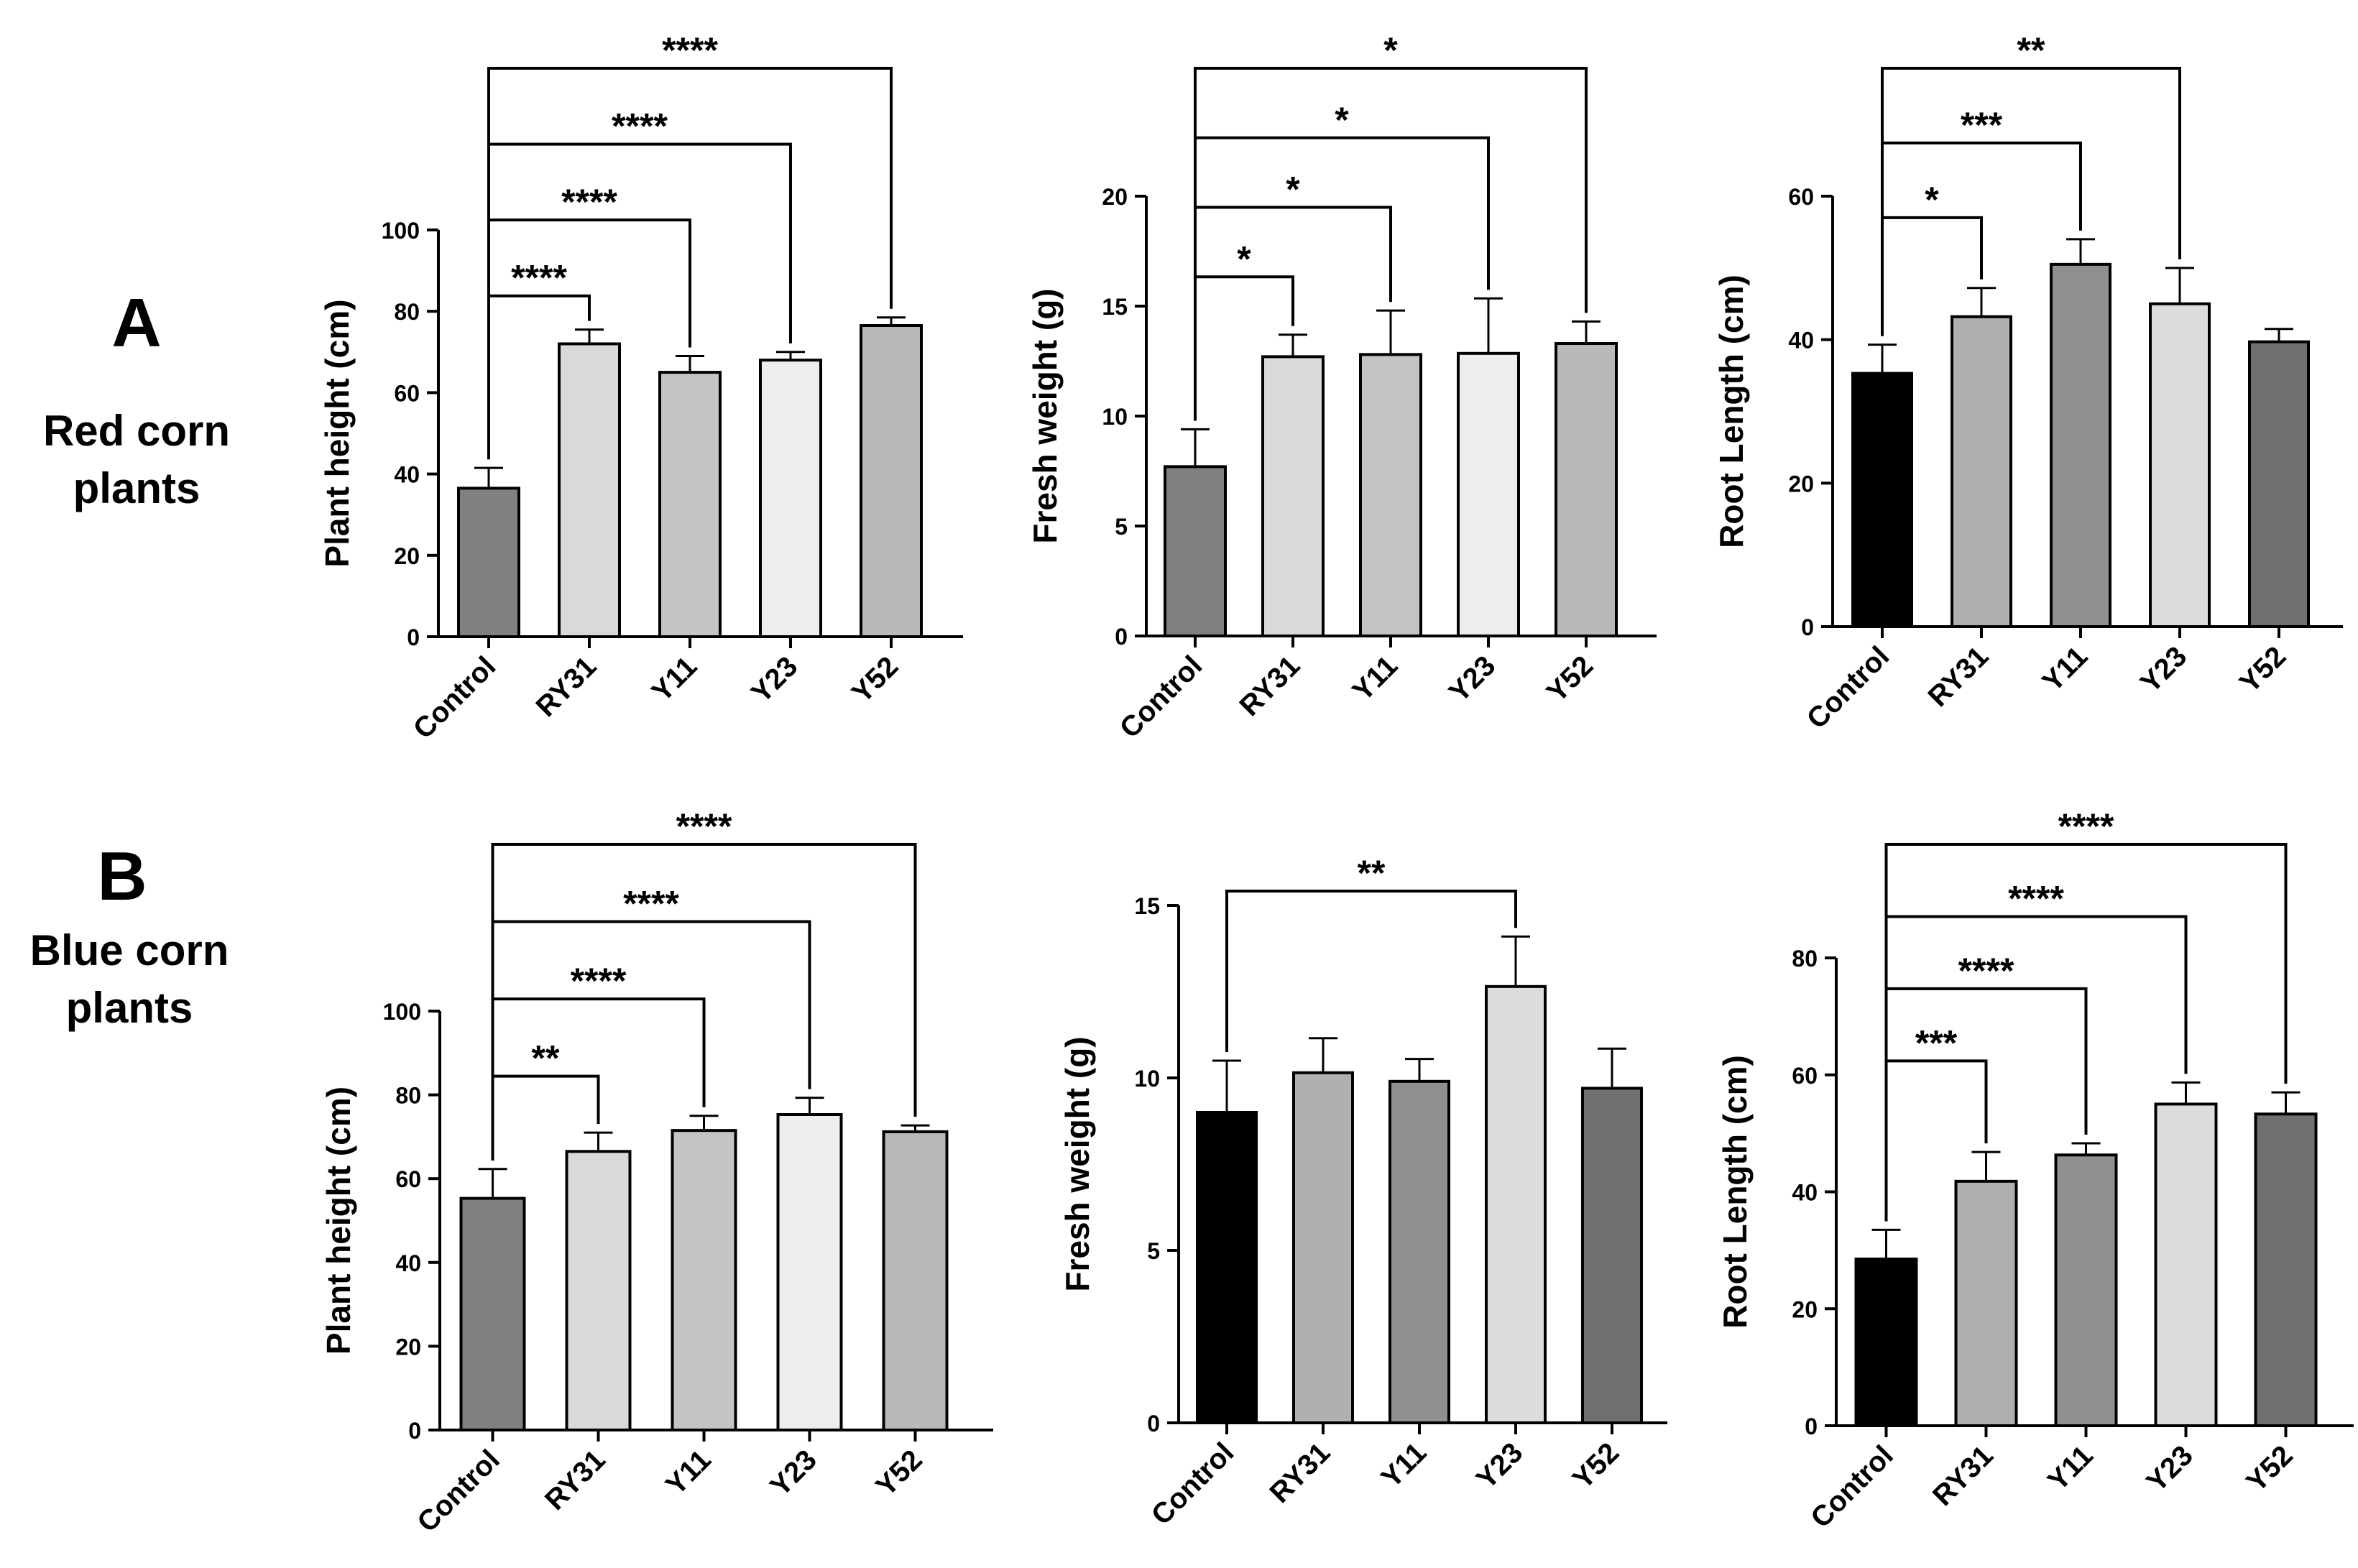  Describe the element at coordinates (136, 323) in the screenshot. I see `panel-letter-a: A` at that location.